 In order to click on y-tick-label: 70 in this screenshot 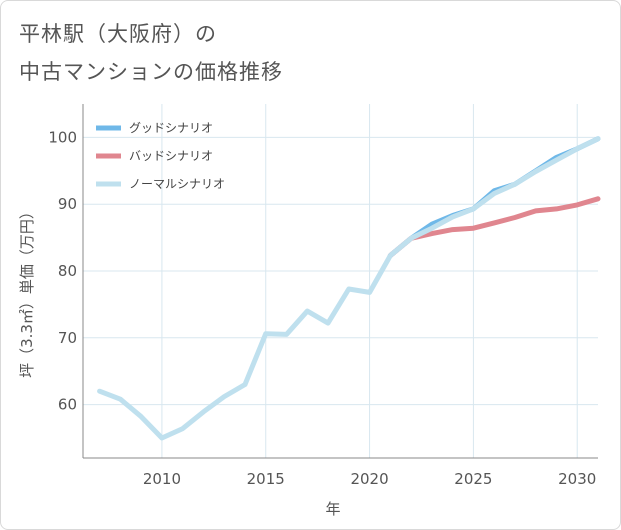, I will do `click(67, 338)`.